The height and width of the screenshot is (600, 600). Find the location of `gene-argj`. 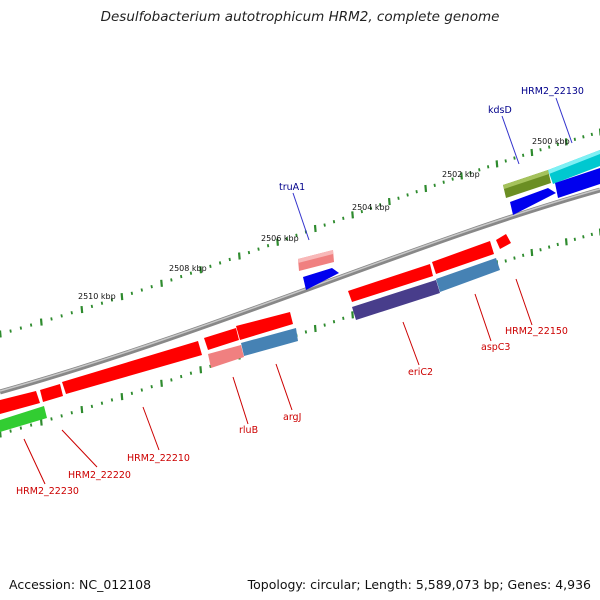

gene-argj is located at coordinates (269, 342).